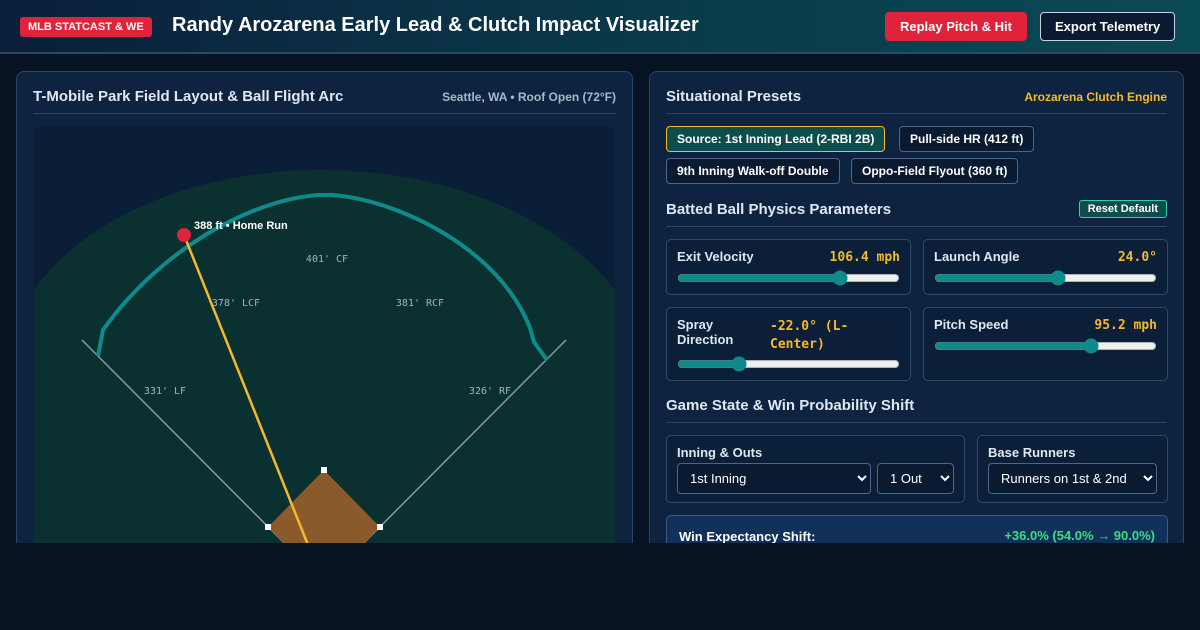  I want to click on outs-select: 1 Out, so click(915, 478).